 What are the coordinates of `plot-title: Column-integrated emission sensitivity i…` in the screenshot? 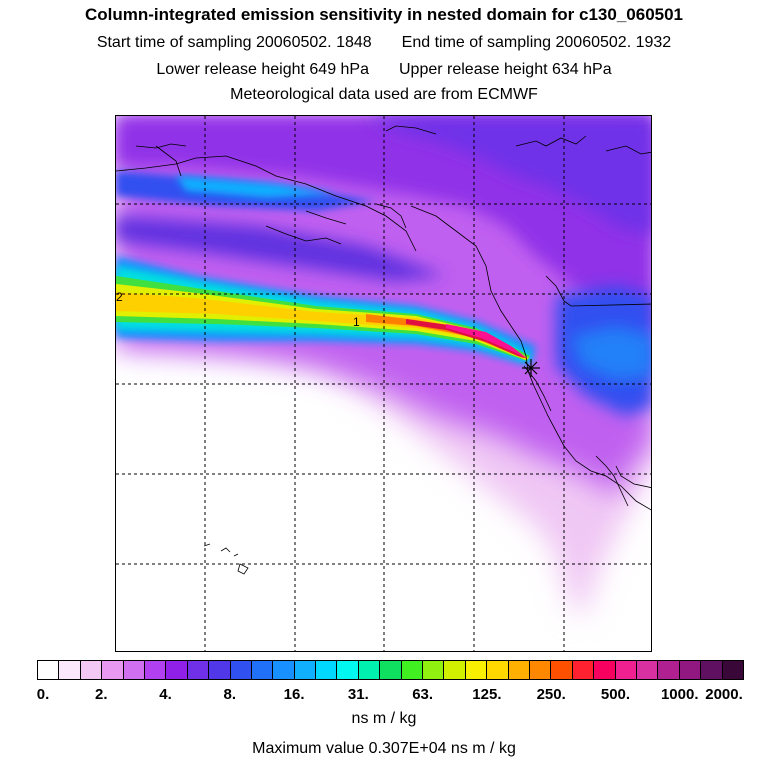 It's located at (384, 14).